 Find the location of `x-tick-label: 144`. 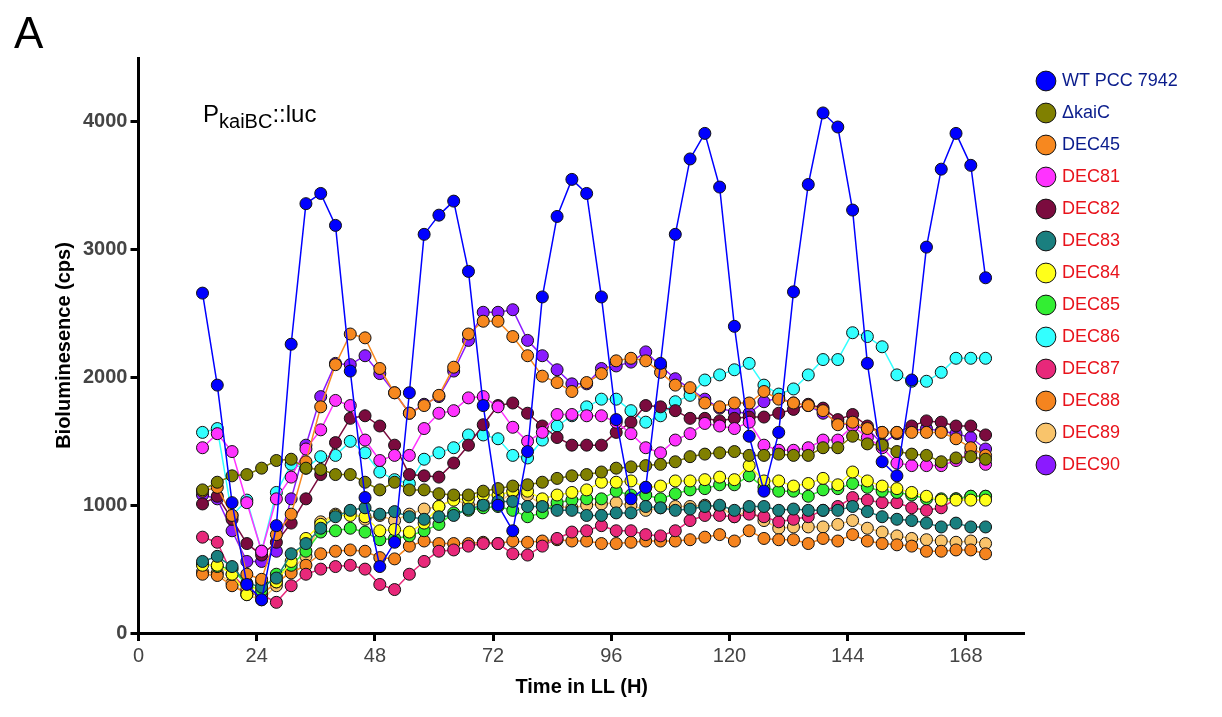

x-tick-label: 144 is located at coordinates (847, 654).